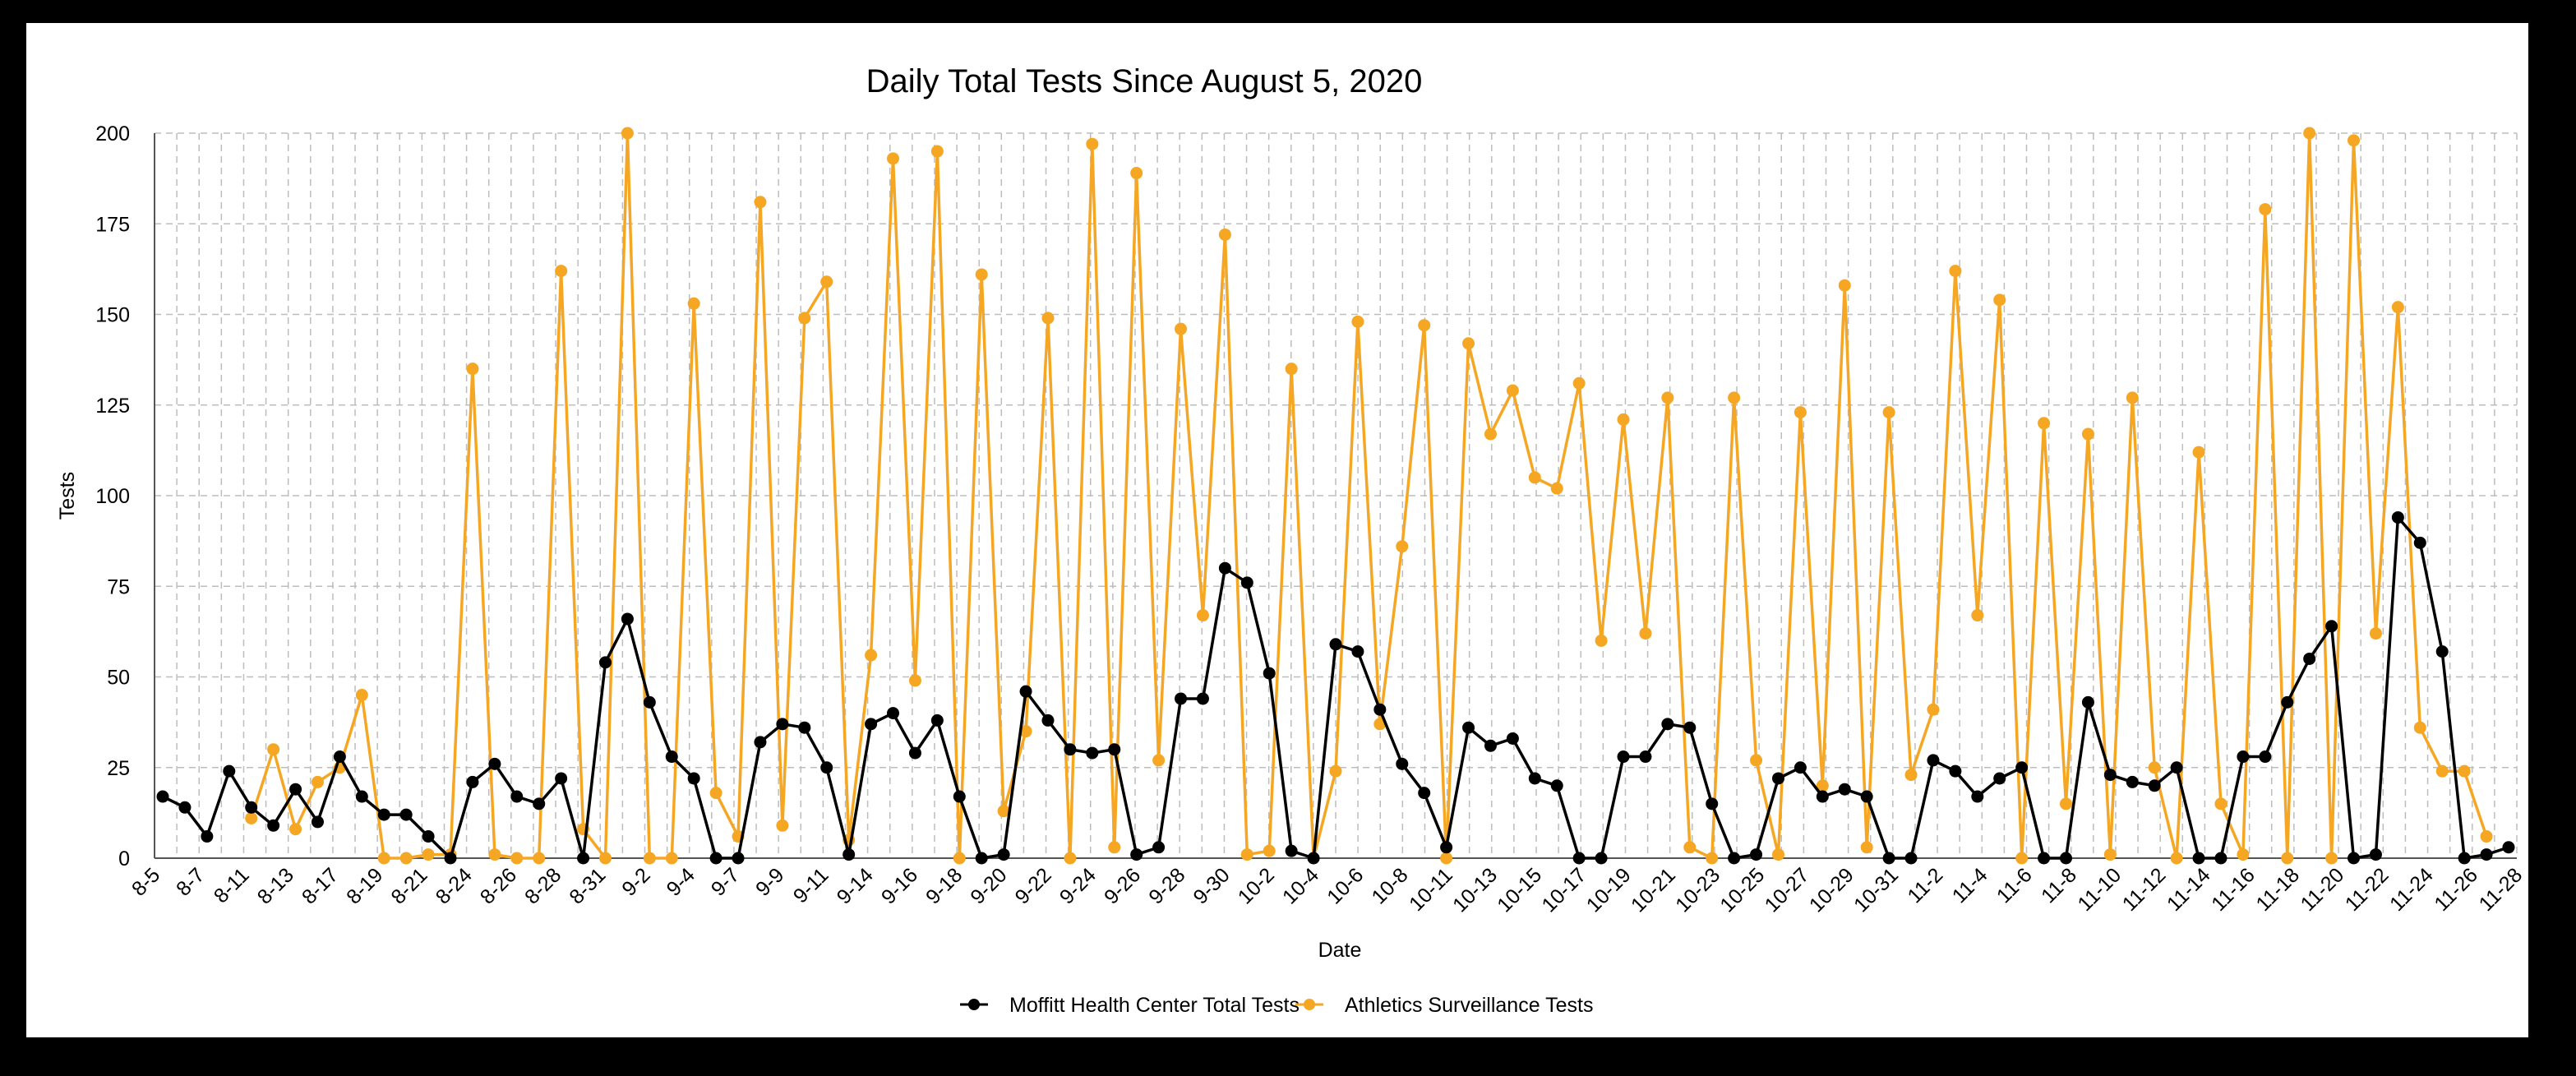 Image resolution: width=2576 pixels, height=1076 pixels. Describe the element at coordinates (2189, 889) in the screenshot. I see `x-tick-label: 11-14` at that location.